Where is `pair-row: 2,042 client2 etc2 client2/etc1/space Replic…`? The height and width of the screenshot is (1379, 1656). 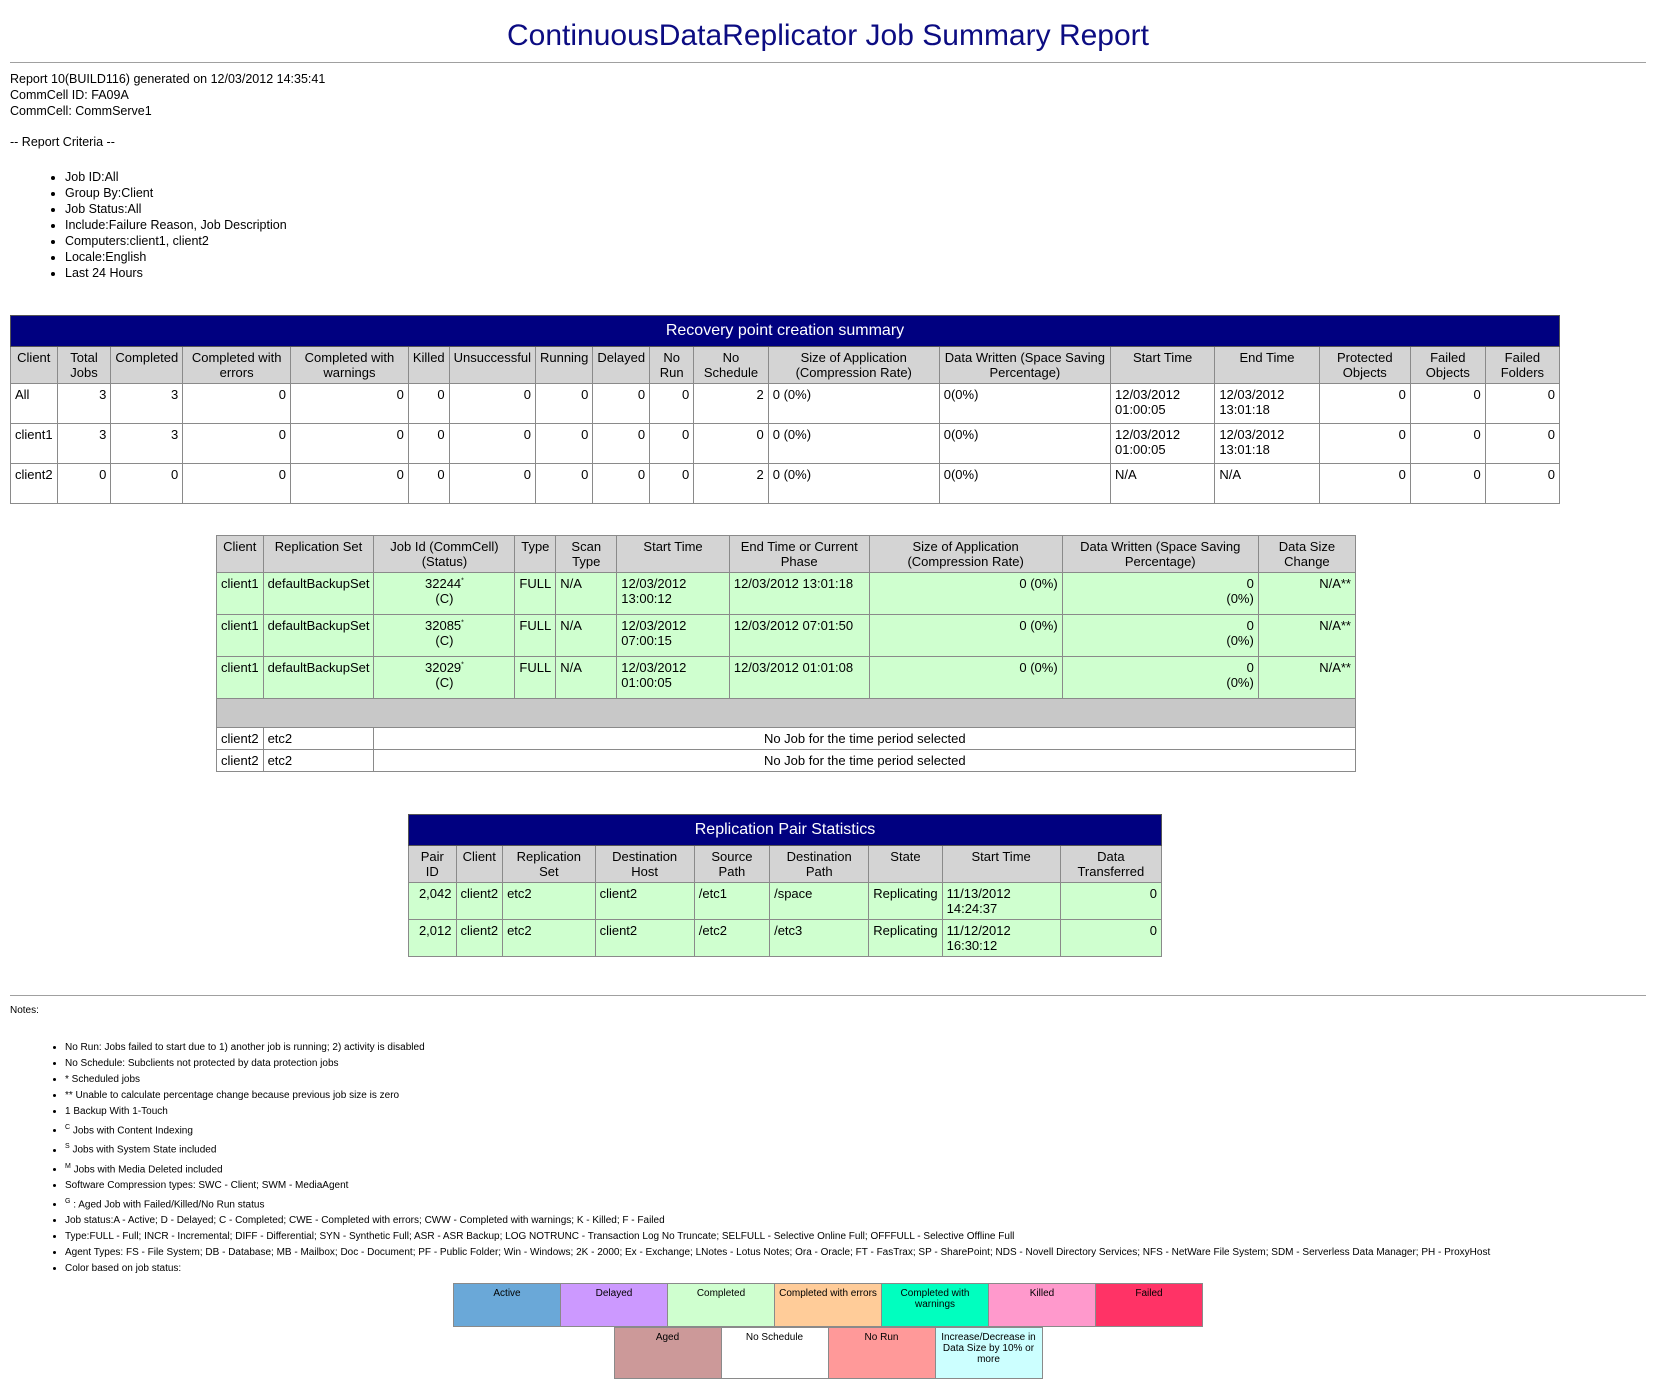
pair-row: 2,042 client2 etc2 client2/etc1/space Replic… is located at coordinates (785, 901).